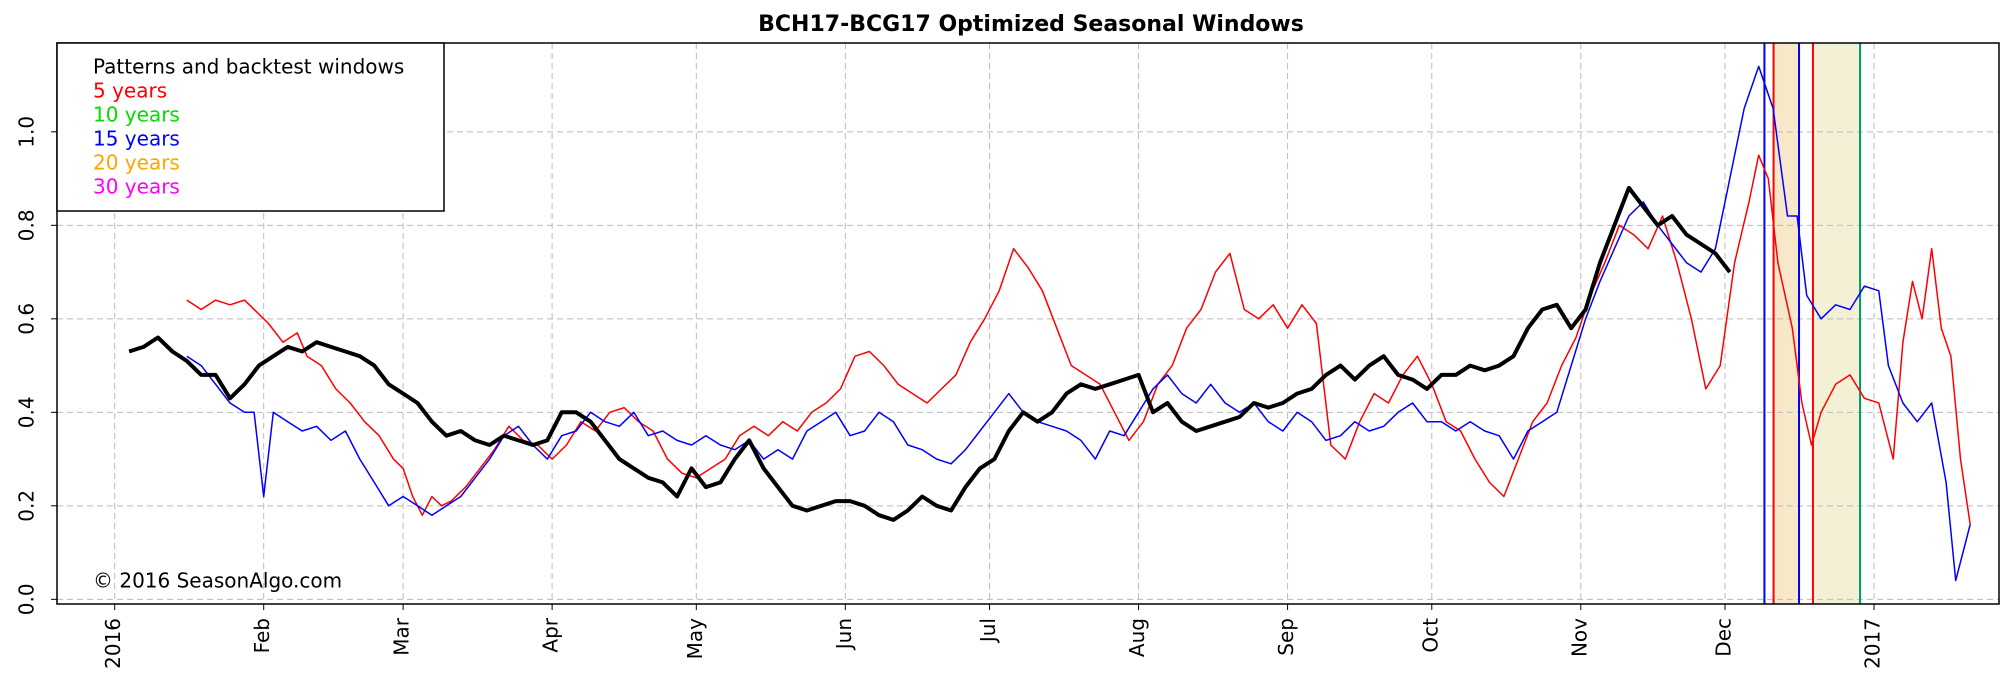 This screenshot has height=683, width=2001. Describe the element at coordinates (250, 127) in the screenshot. I see `legend-box` at that location.